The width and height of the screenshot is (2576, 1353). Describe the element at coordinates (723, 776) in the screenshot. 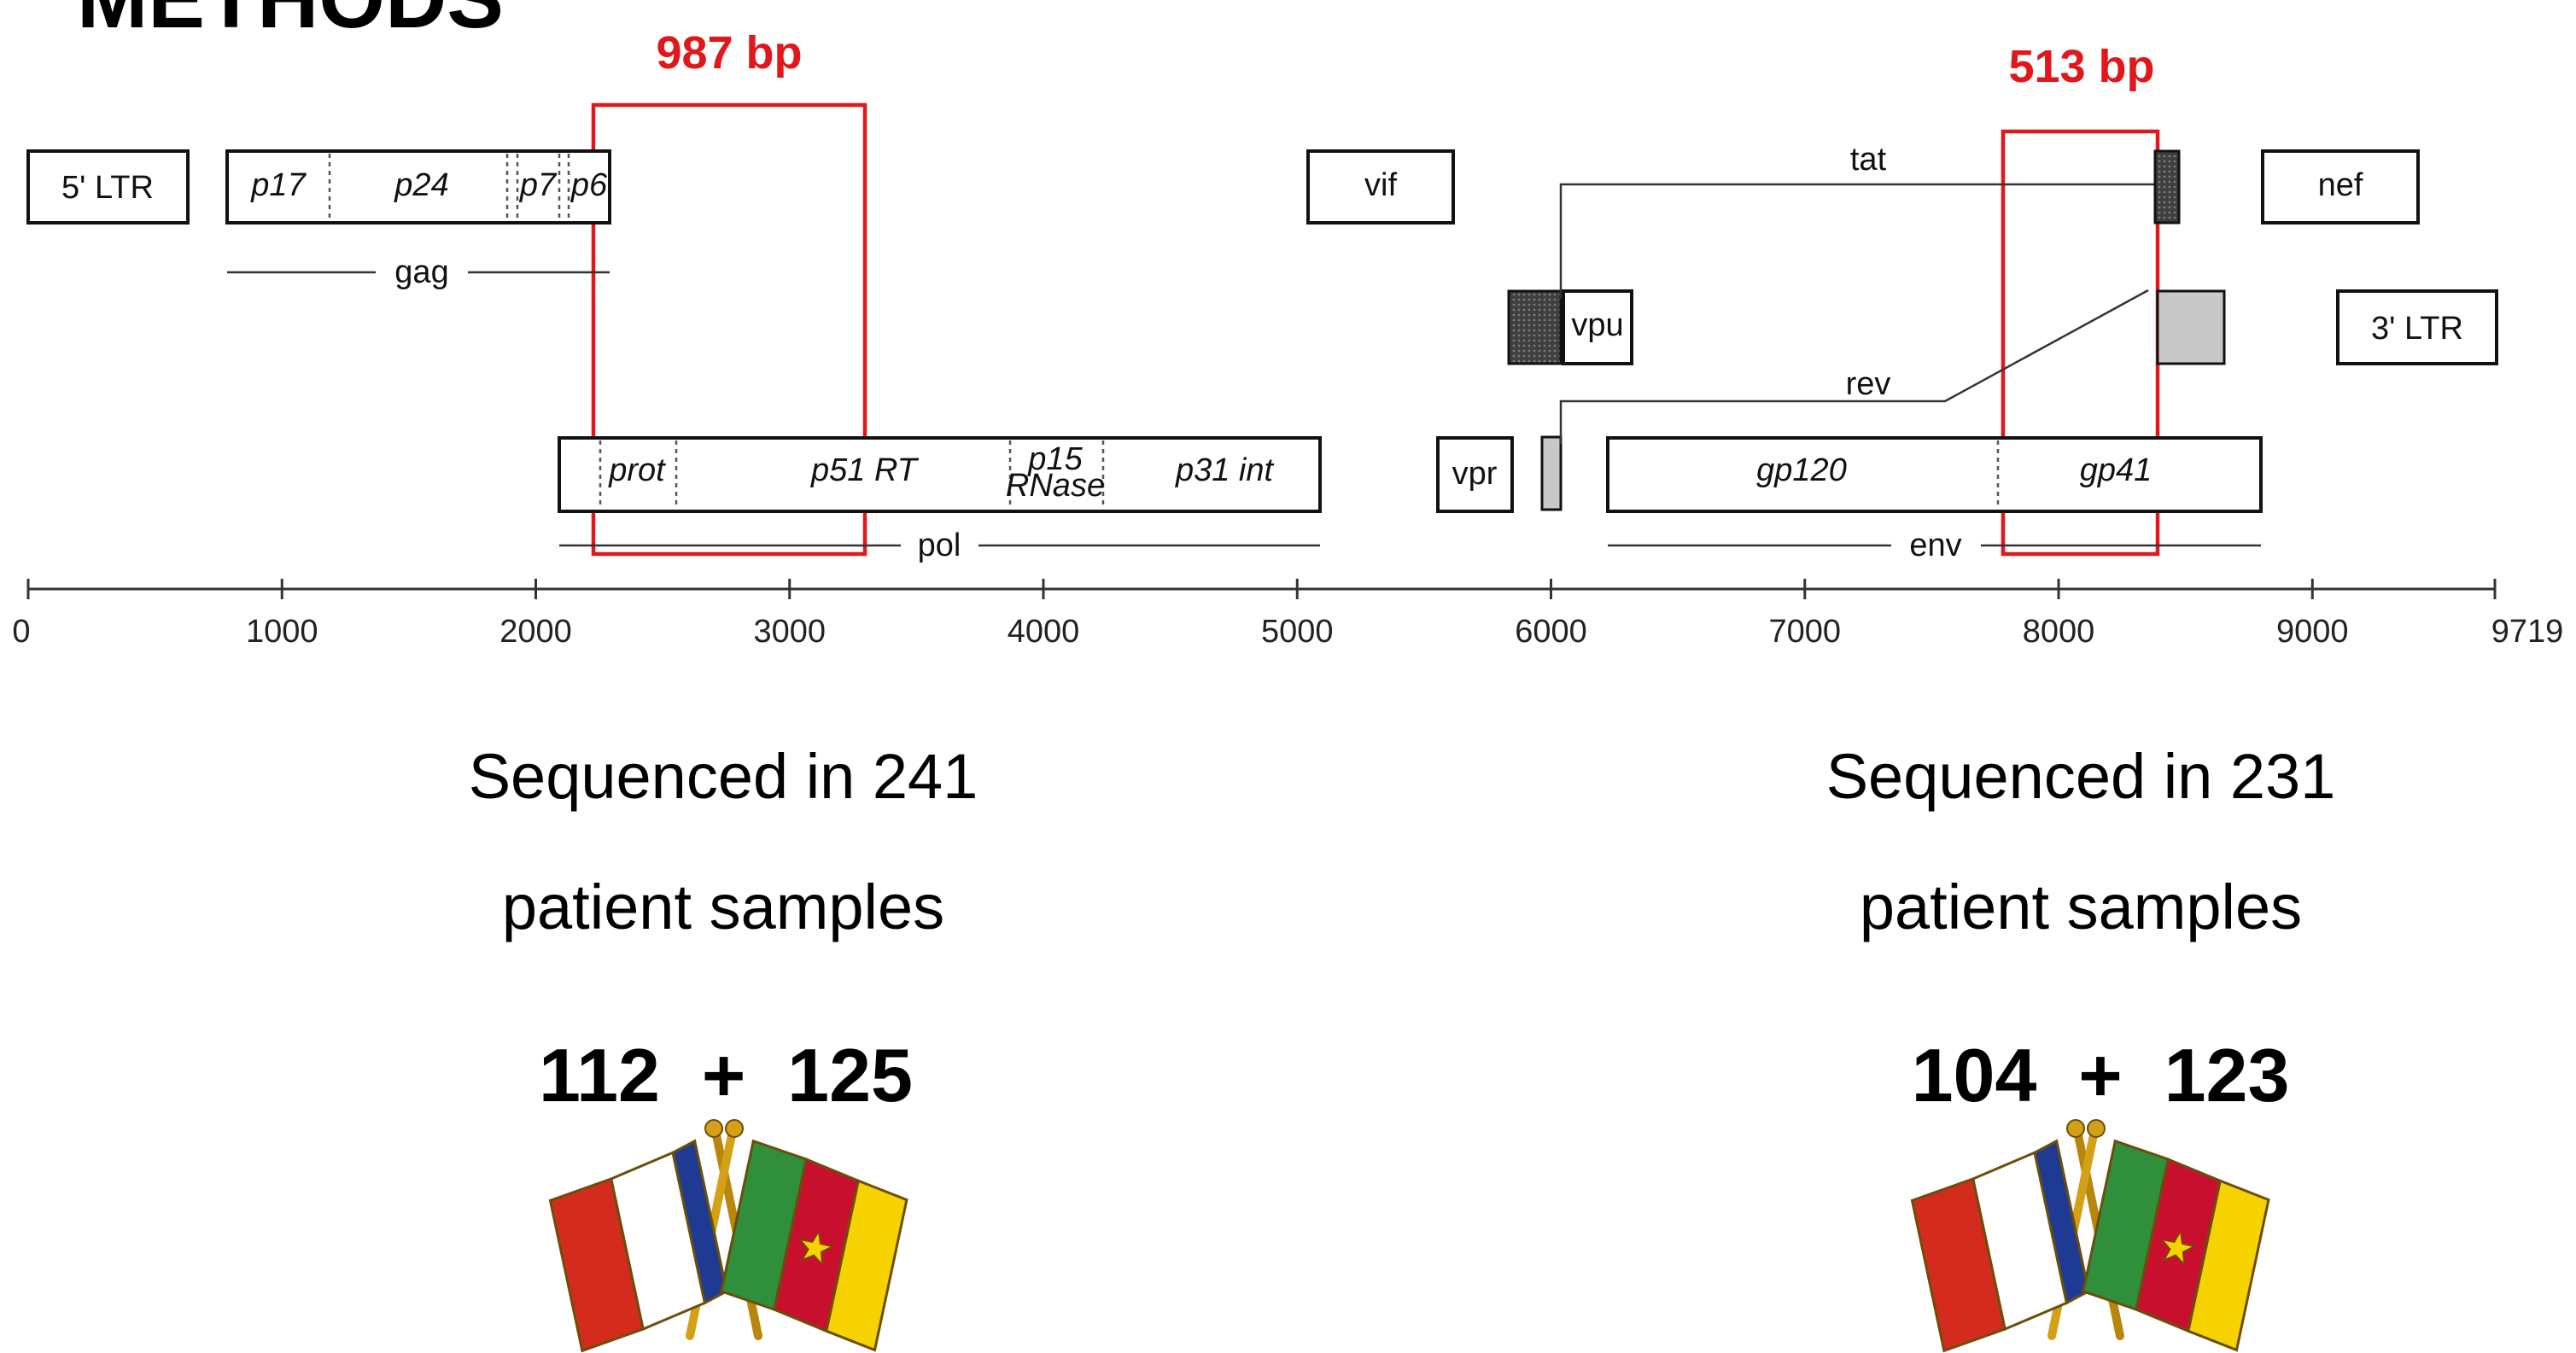

I see `region-left-line1: Sequenced in 241` at that location.